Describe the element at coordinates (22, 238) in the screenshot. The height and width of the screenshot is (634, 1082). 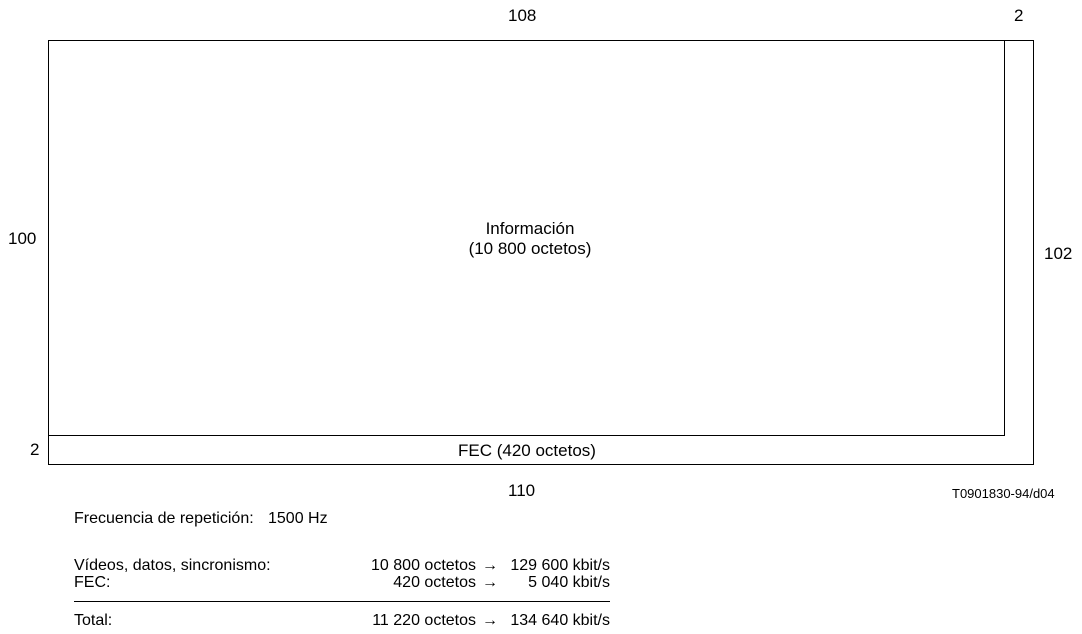
I see `dim-left-label: 100` at that location.